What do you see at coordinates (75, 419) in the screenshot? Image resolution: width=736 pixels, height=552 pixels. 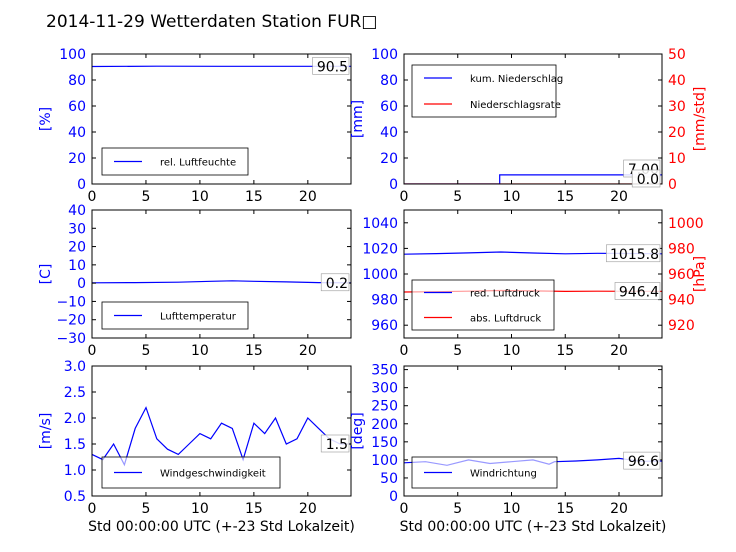 I see `y-tick-label: 2.0` at bounding box center [75, 419].